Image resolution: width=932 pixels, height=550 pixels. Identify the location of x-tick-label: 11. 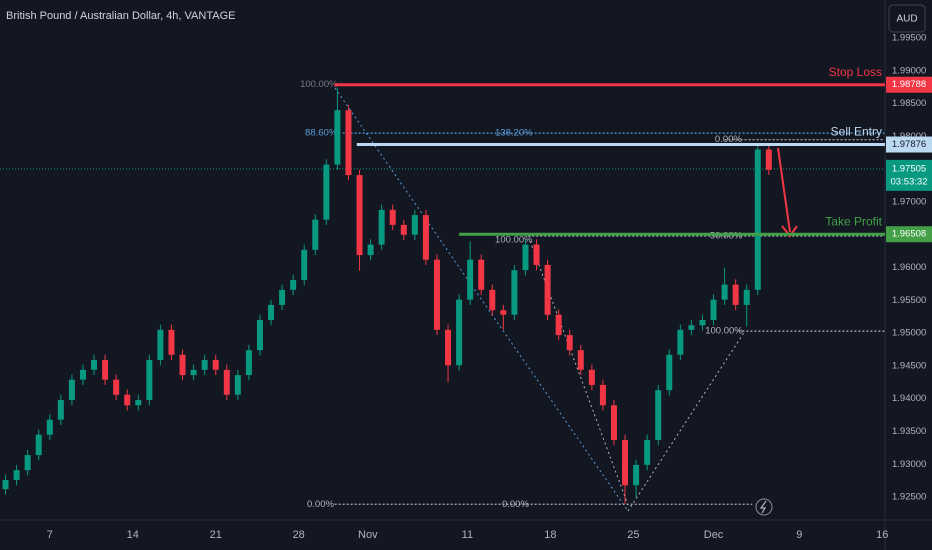
(467, 535).